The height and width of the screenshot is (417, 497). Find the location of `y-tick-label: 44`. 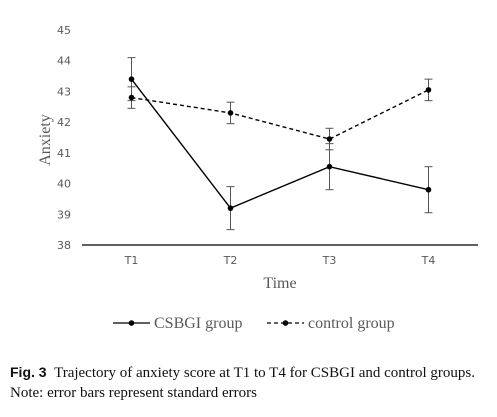

y-tick-label: 44 is located at coordinates (64, 61).